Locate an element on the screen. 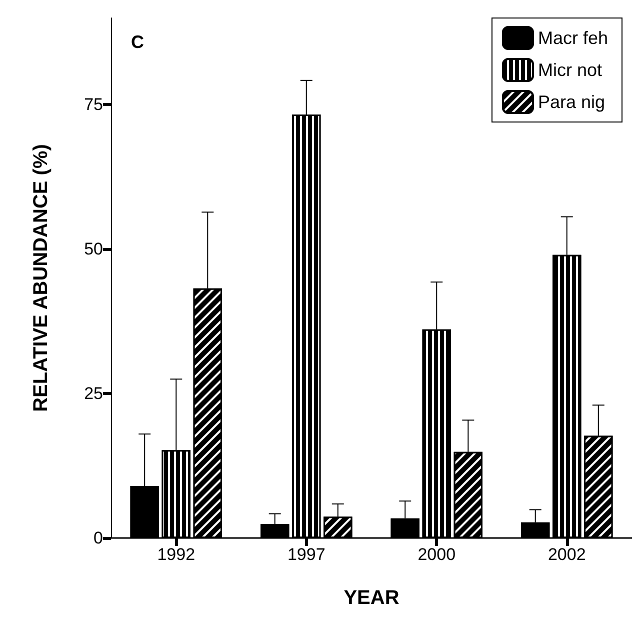  y-tick-label: 50 is located at coordinates (93, 249).